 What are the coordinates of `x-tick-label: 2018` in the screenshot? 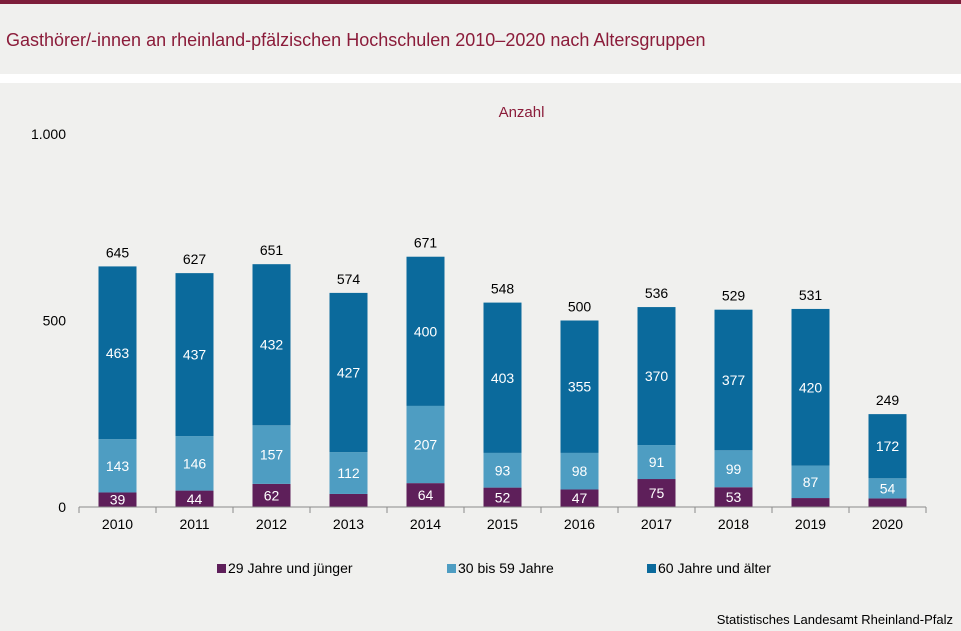 It's located at (733, 524).